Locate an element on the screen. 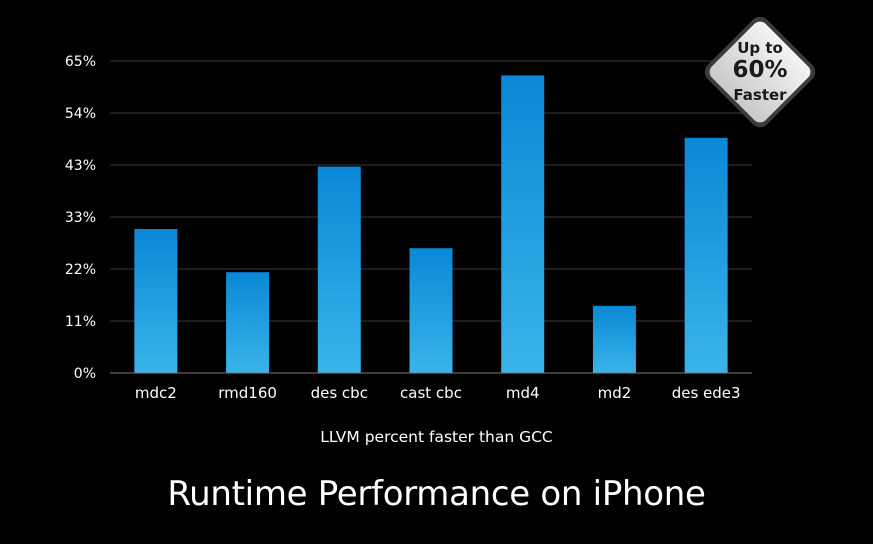  y-axis-ticks: 0% 11% 22% 33% 43% 54% 65% is located at coordinates (80, 218).